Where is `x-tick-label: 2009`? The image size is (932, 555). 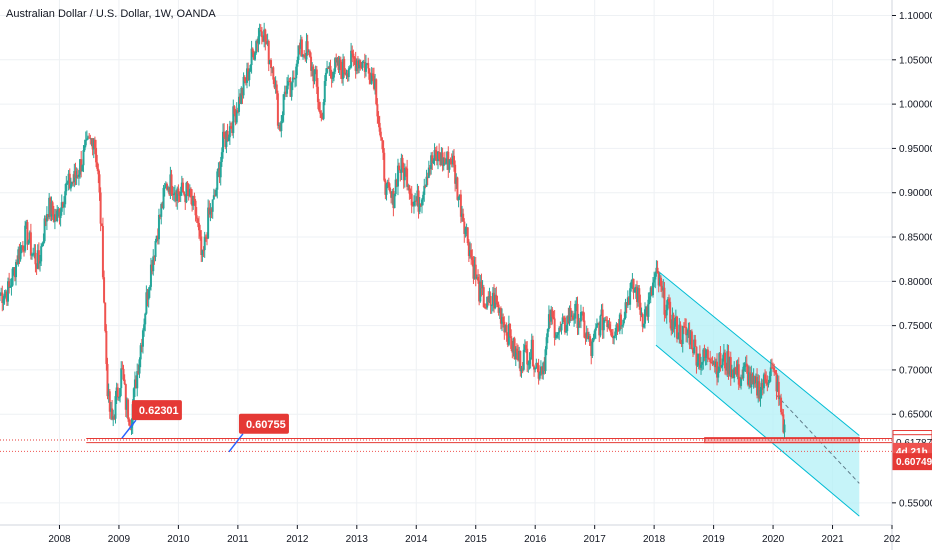
x-tick-label: 2009 is located at coordinates (119, 539).